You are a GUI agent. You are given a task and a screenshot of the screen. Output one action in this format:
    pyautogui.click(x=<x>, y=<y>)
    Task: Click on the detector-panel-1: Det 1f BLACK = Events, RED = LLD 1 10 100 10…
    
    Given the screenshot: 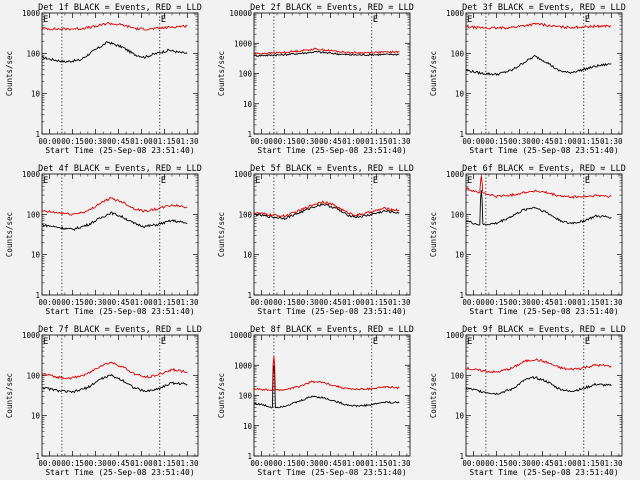 What is the action you would take?
    pyautogui.click(x=103, y=79)
    